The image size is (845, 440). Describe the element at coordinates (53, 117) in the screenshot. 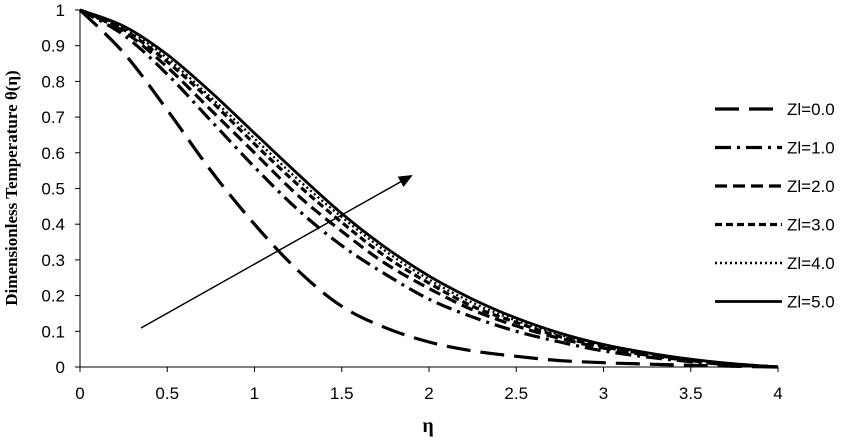

I see `y-tick-label: 0.7` at that location.